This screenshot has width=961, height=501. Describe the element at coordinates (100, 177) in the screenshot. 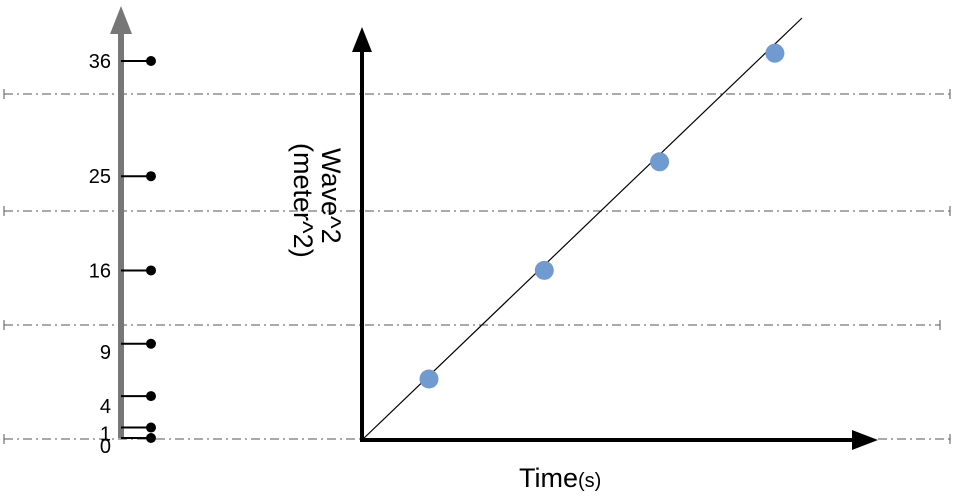

I see `reference-tick-label: 25` at that location.